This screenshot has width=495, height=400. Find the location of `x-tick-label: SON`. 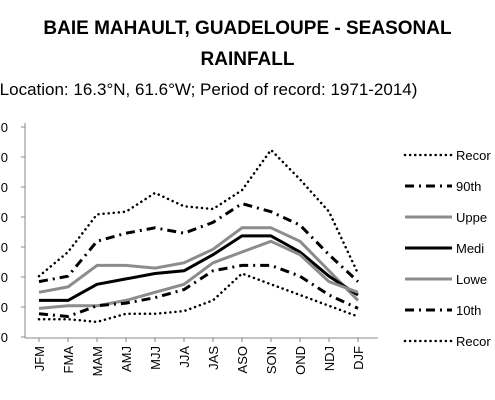

x-tick-label: SON is located at coordinates (271, 360).